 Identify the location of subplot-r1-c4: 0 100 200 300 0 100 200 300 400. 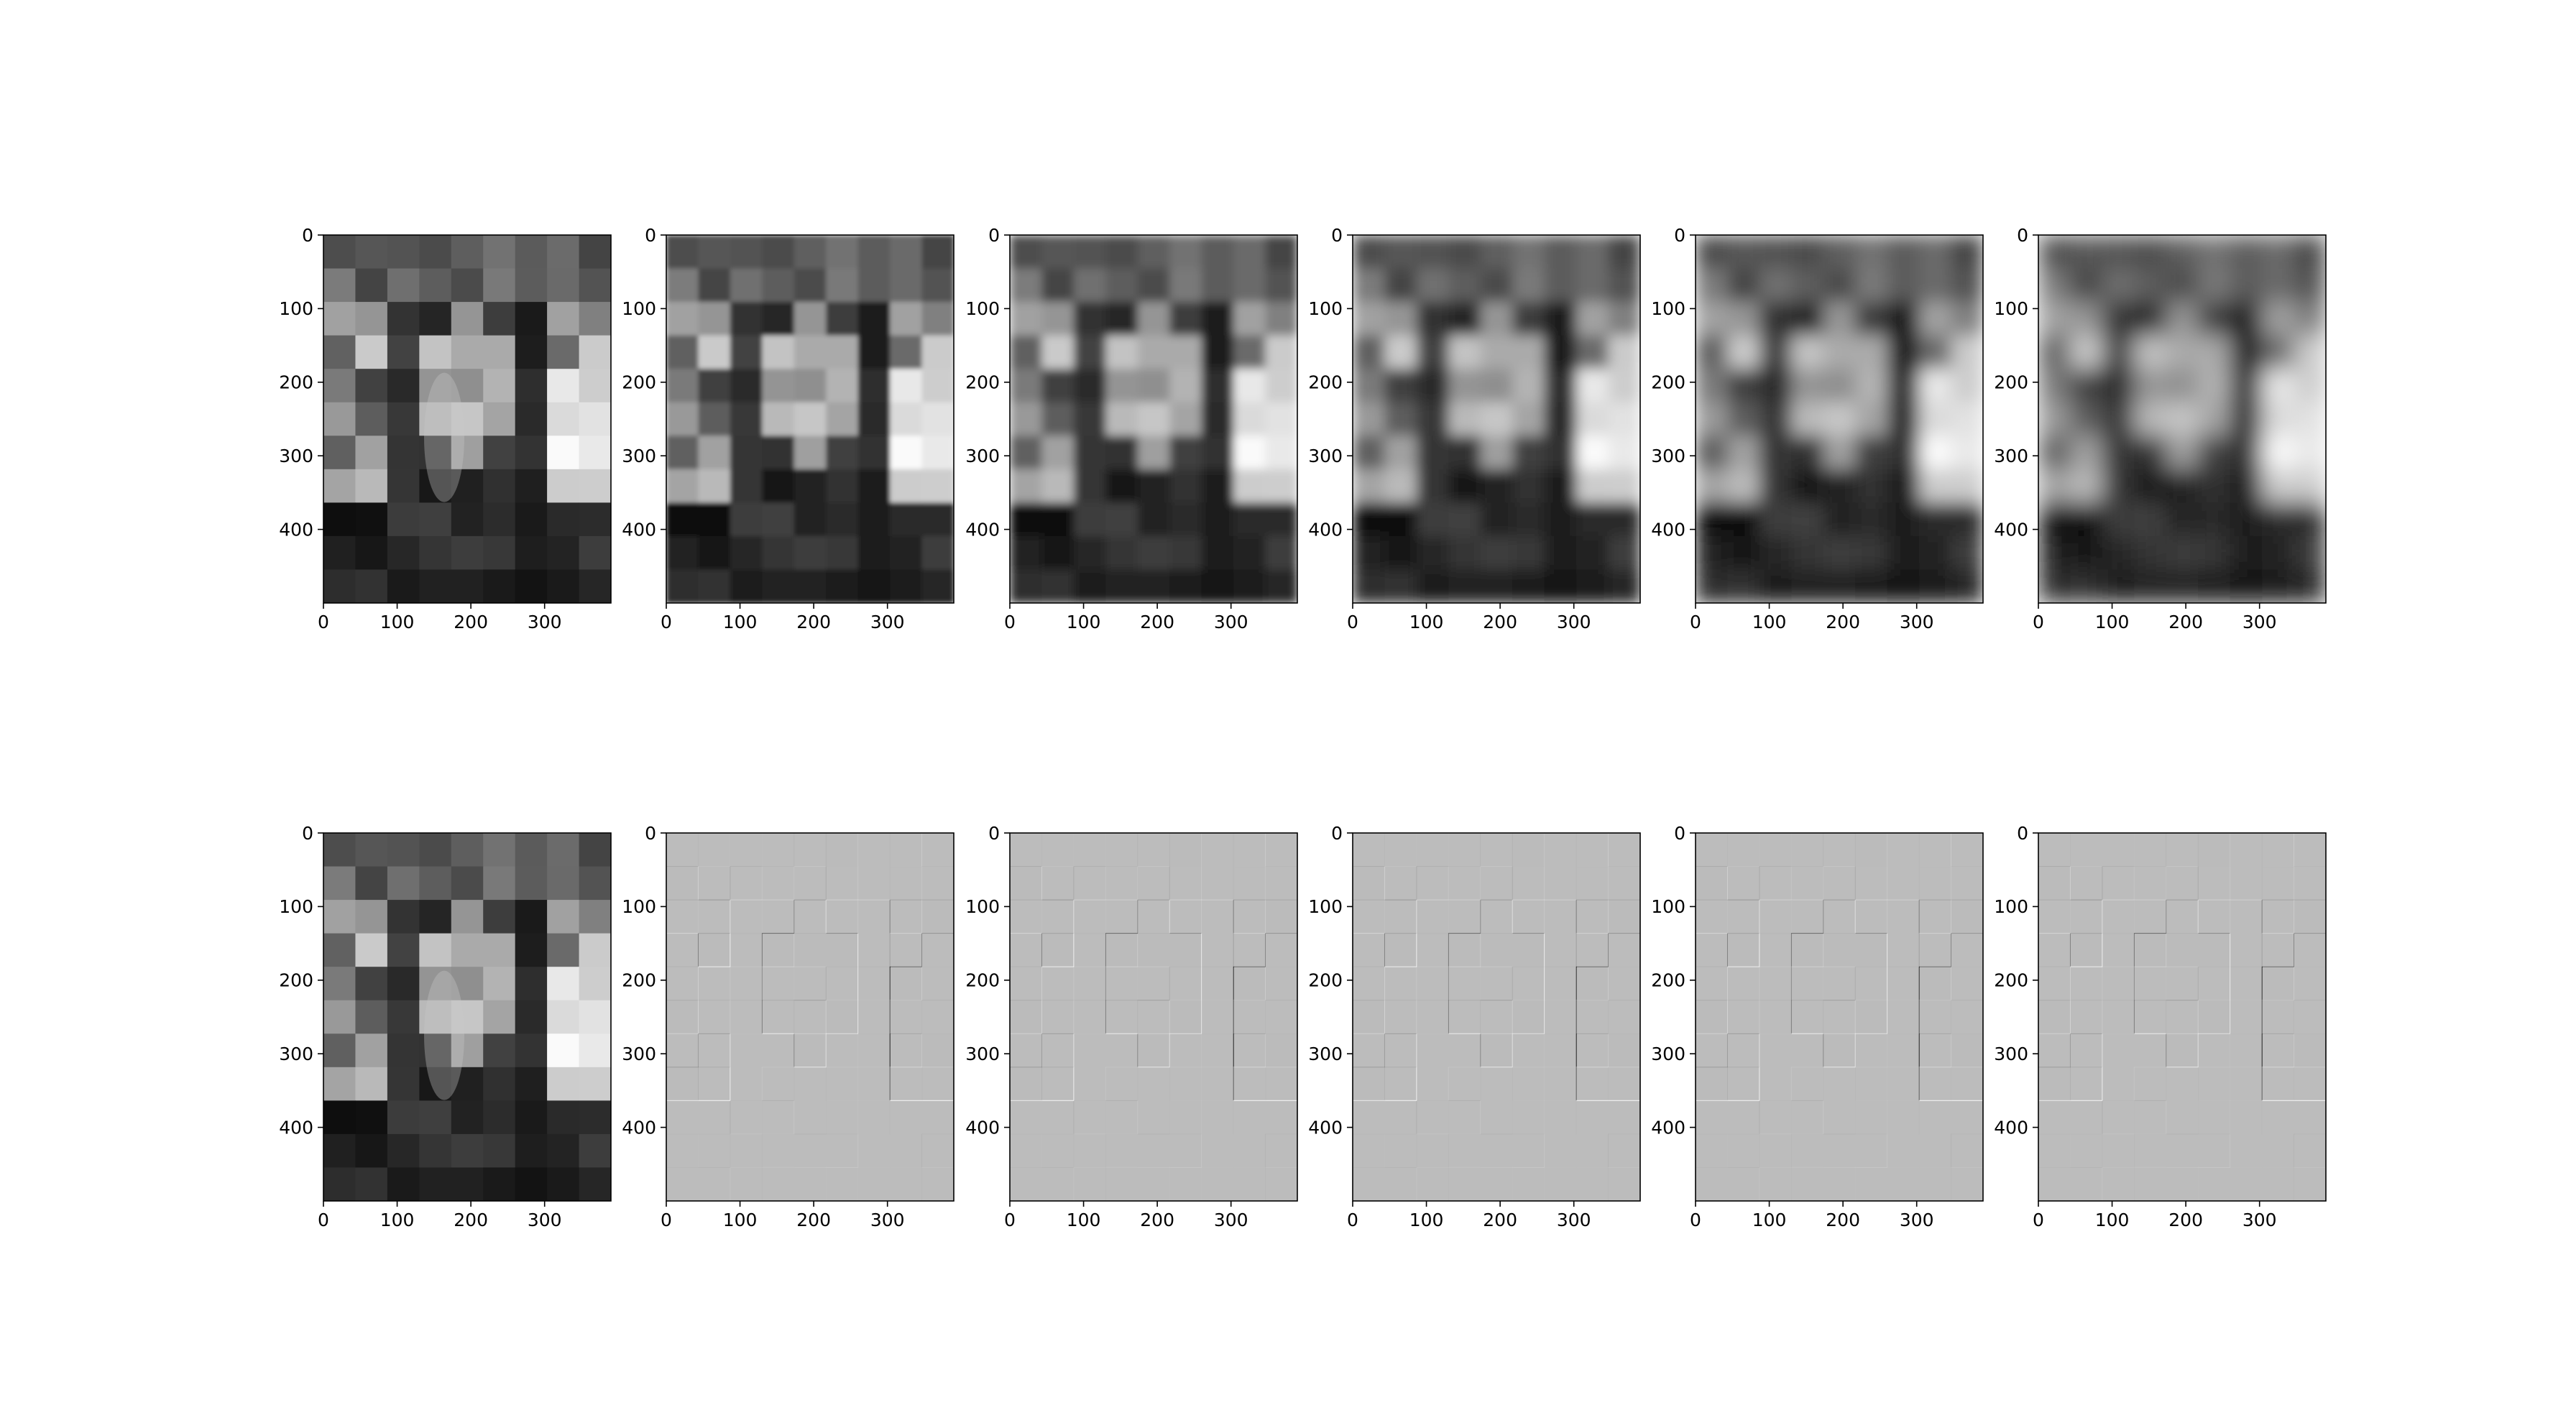
(1817, 1026).